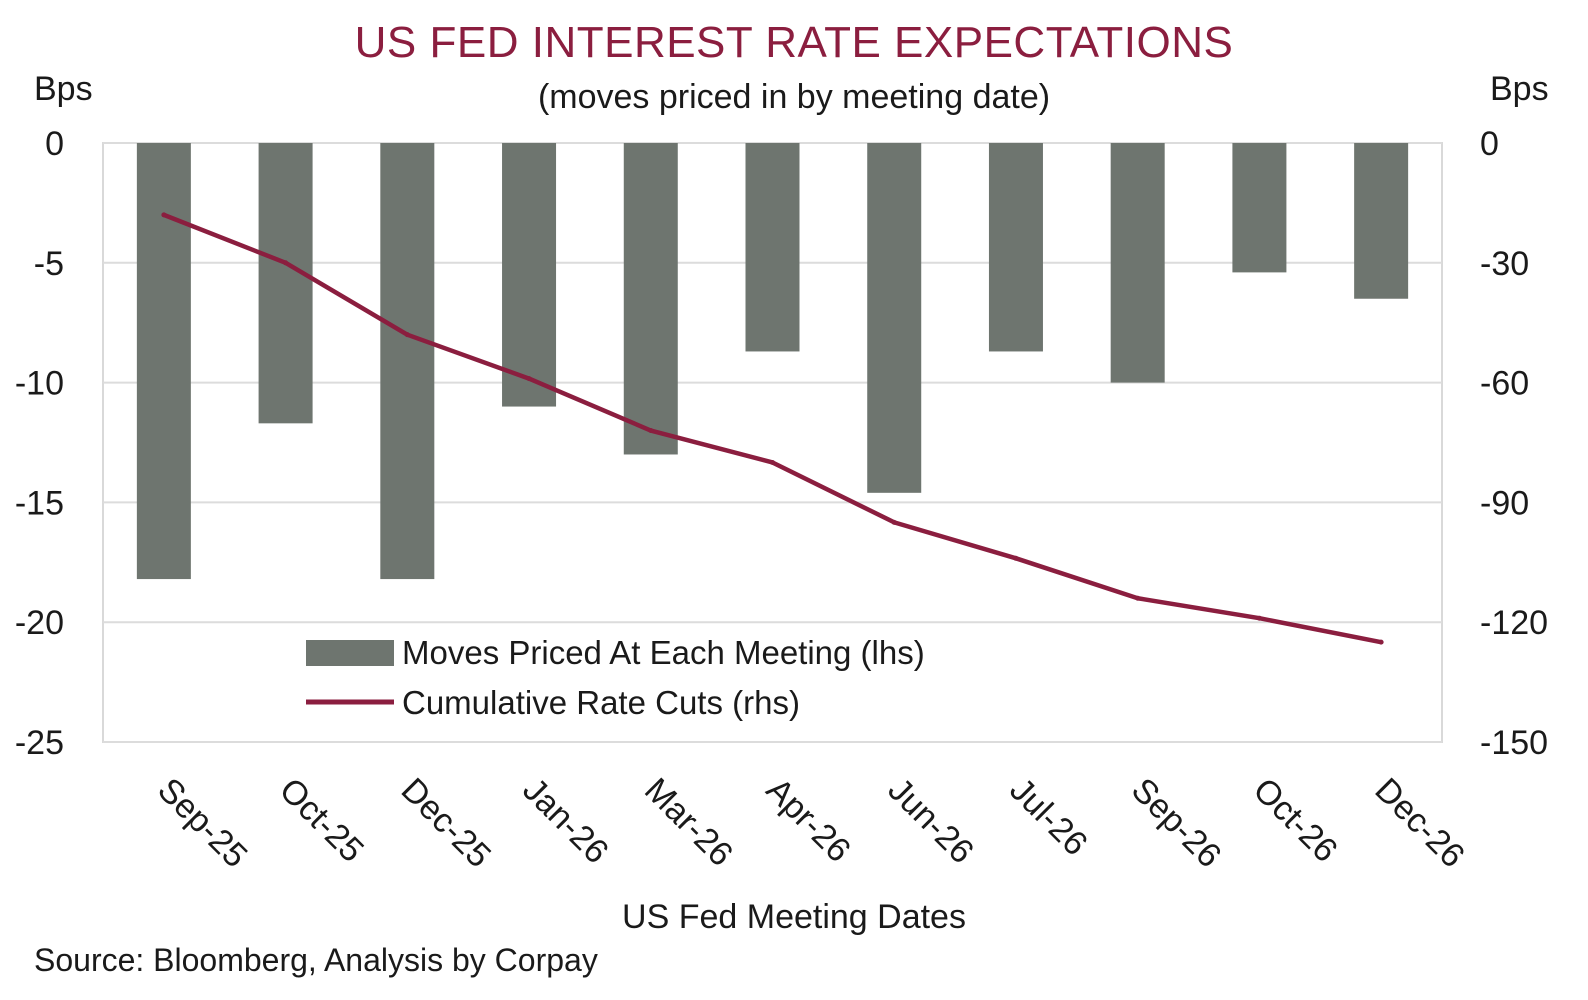 This screenshot has height=1000, width=1588. Describe the element at coordinates (931, 821) in the screenshot. I see `x-tick-label: Jun-26` at that location.